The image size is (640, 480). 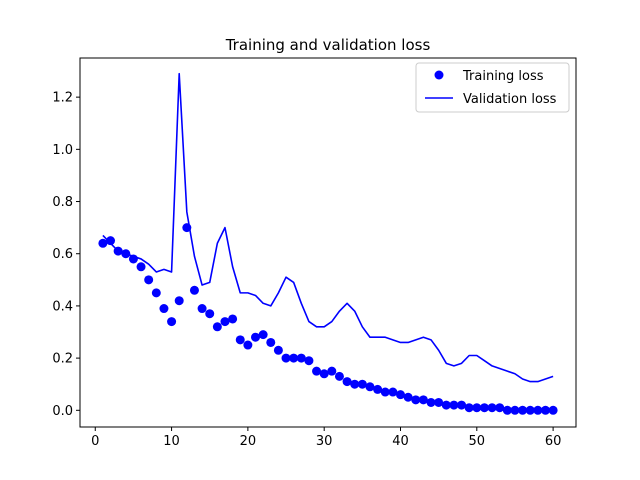 I want to click on y-tick-label: 0.2, so click(x=62, y=359).